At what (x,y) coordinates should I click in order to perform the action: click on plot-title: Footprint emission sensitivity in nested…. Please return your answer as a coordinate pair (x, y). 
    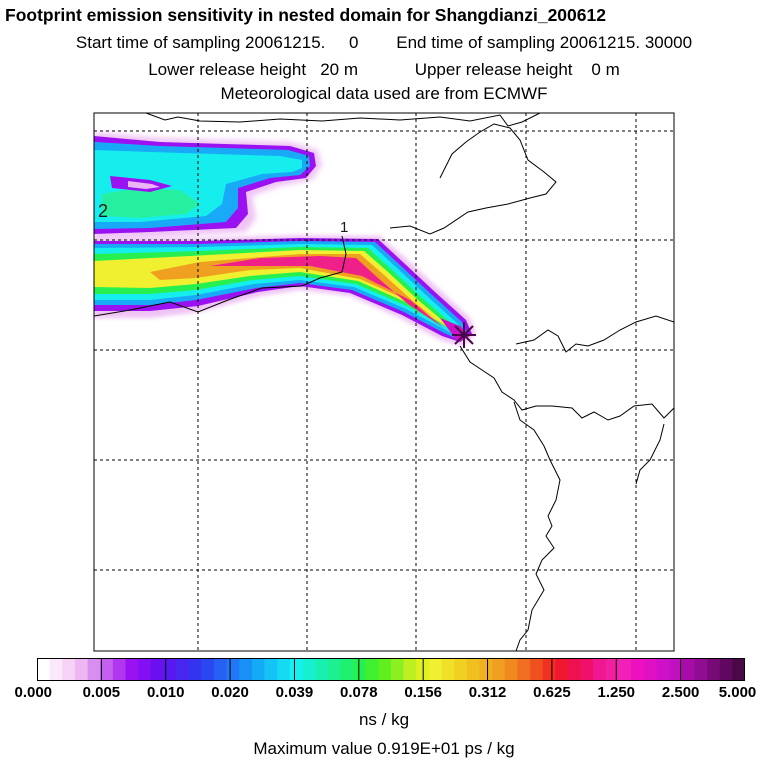
    Looking at the image, I should click on (305, 15).